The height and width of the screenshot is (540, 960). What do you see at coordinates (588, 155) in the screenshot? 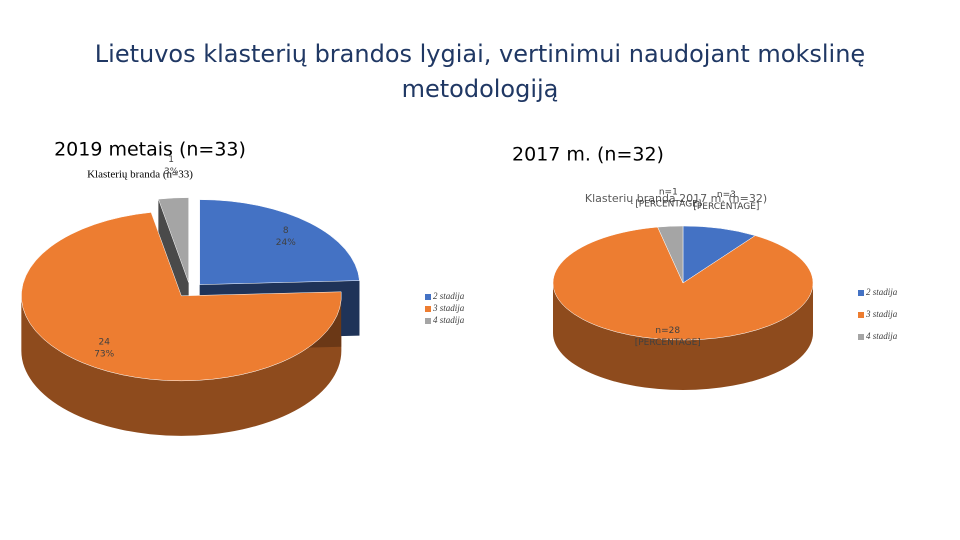
I see `subtitle: 2017 m. (n=32)` at bounding box center [588, 155].